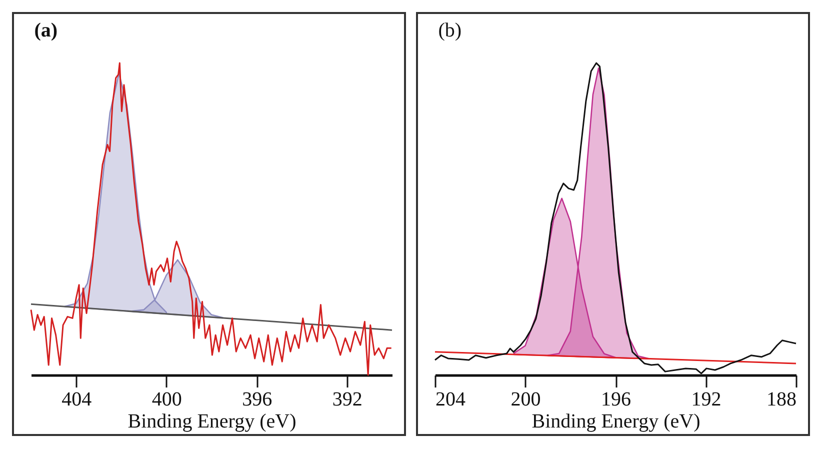  What do you see at coordinates (347, 399) in the screenshot?
I see `x-tick-label: 392` at bounding box center [347, 399].